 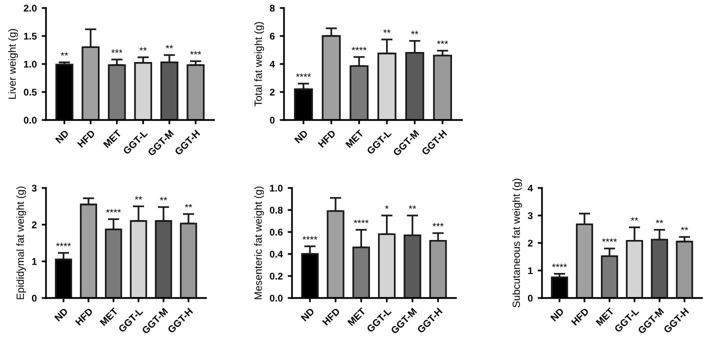 I want to click on y-tick-label: 0.4, so click(x=276, y=254).